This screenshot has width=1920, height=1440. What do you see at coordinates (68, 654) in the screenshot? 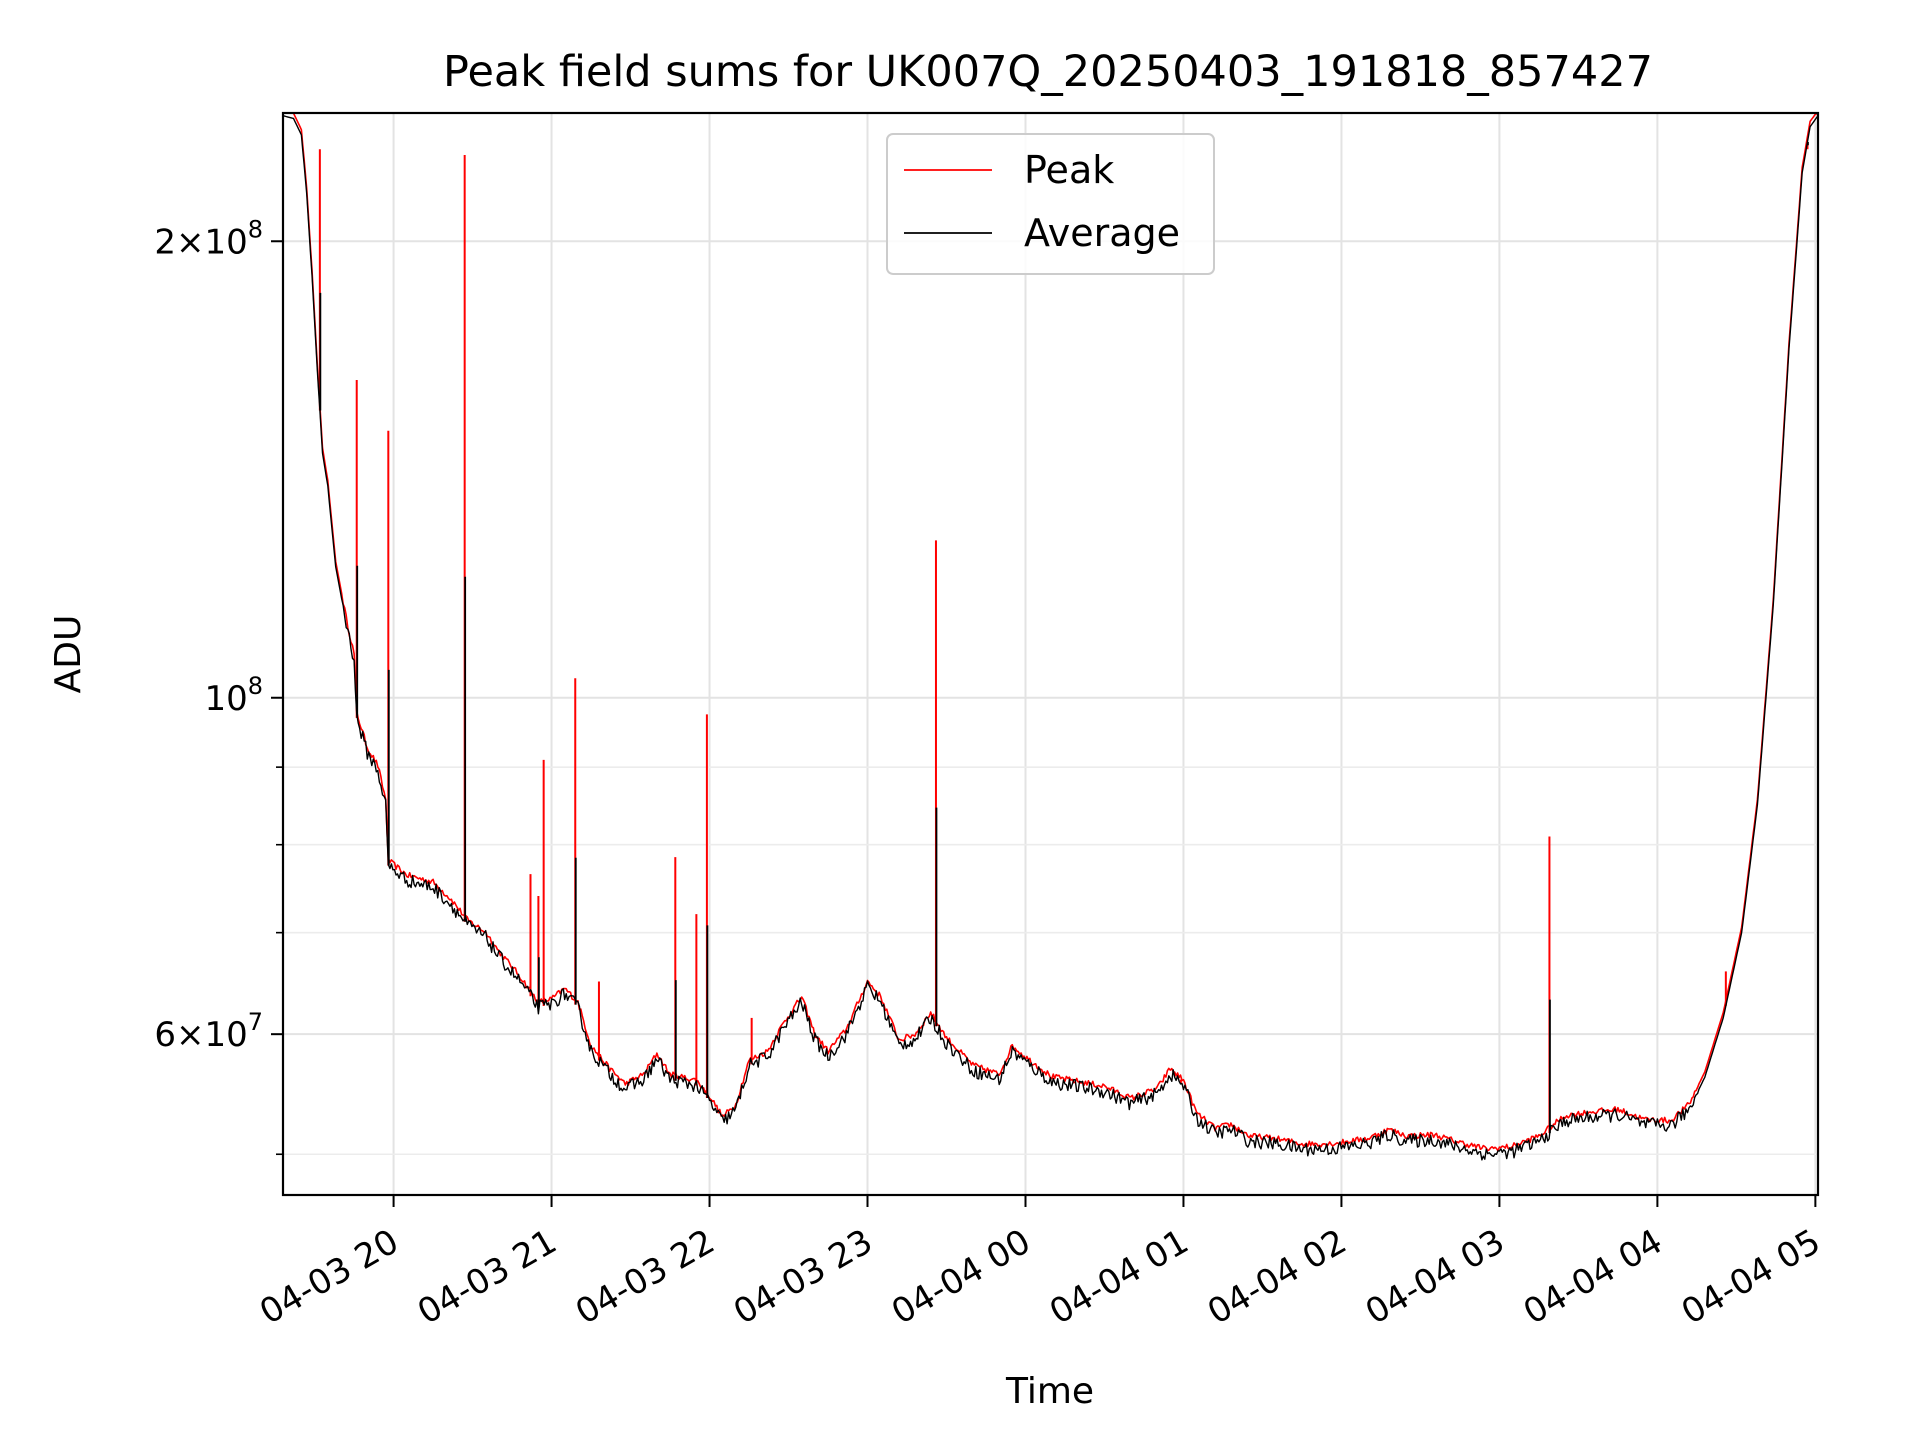
I see `y-axis-label: ADU` at bounding box center [68, 654].